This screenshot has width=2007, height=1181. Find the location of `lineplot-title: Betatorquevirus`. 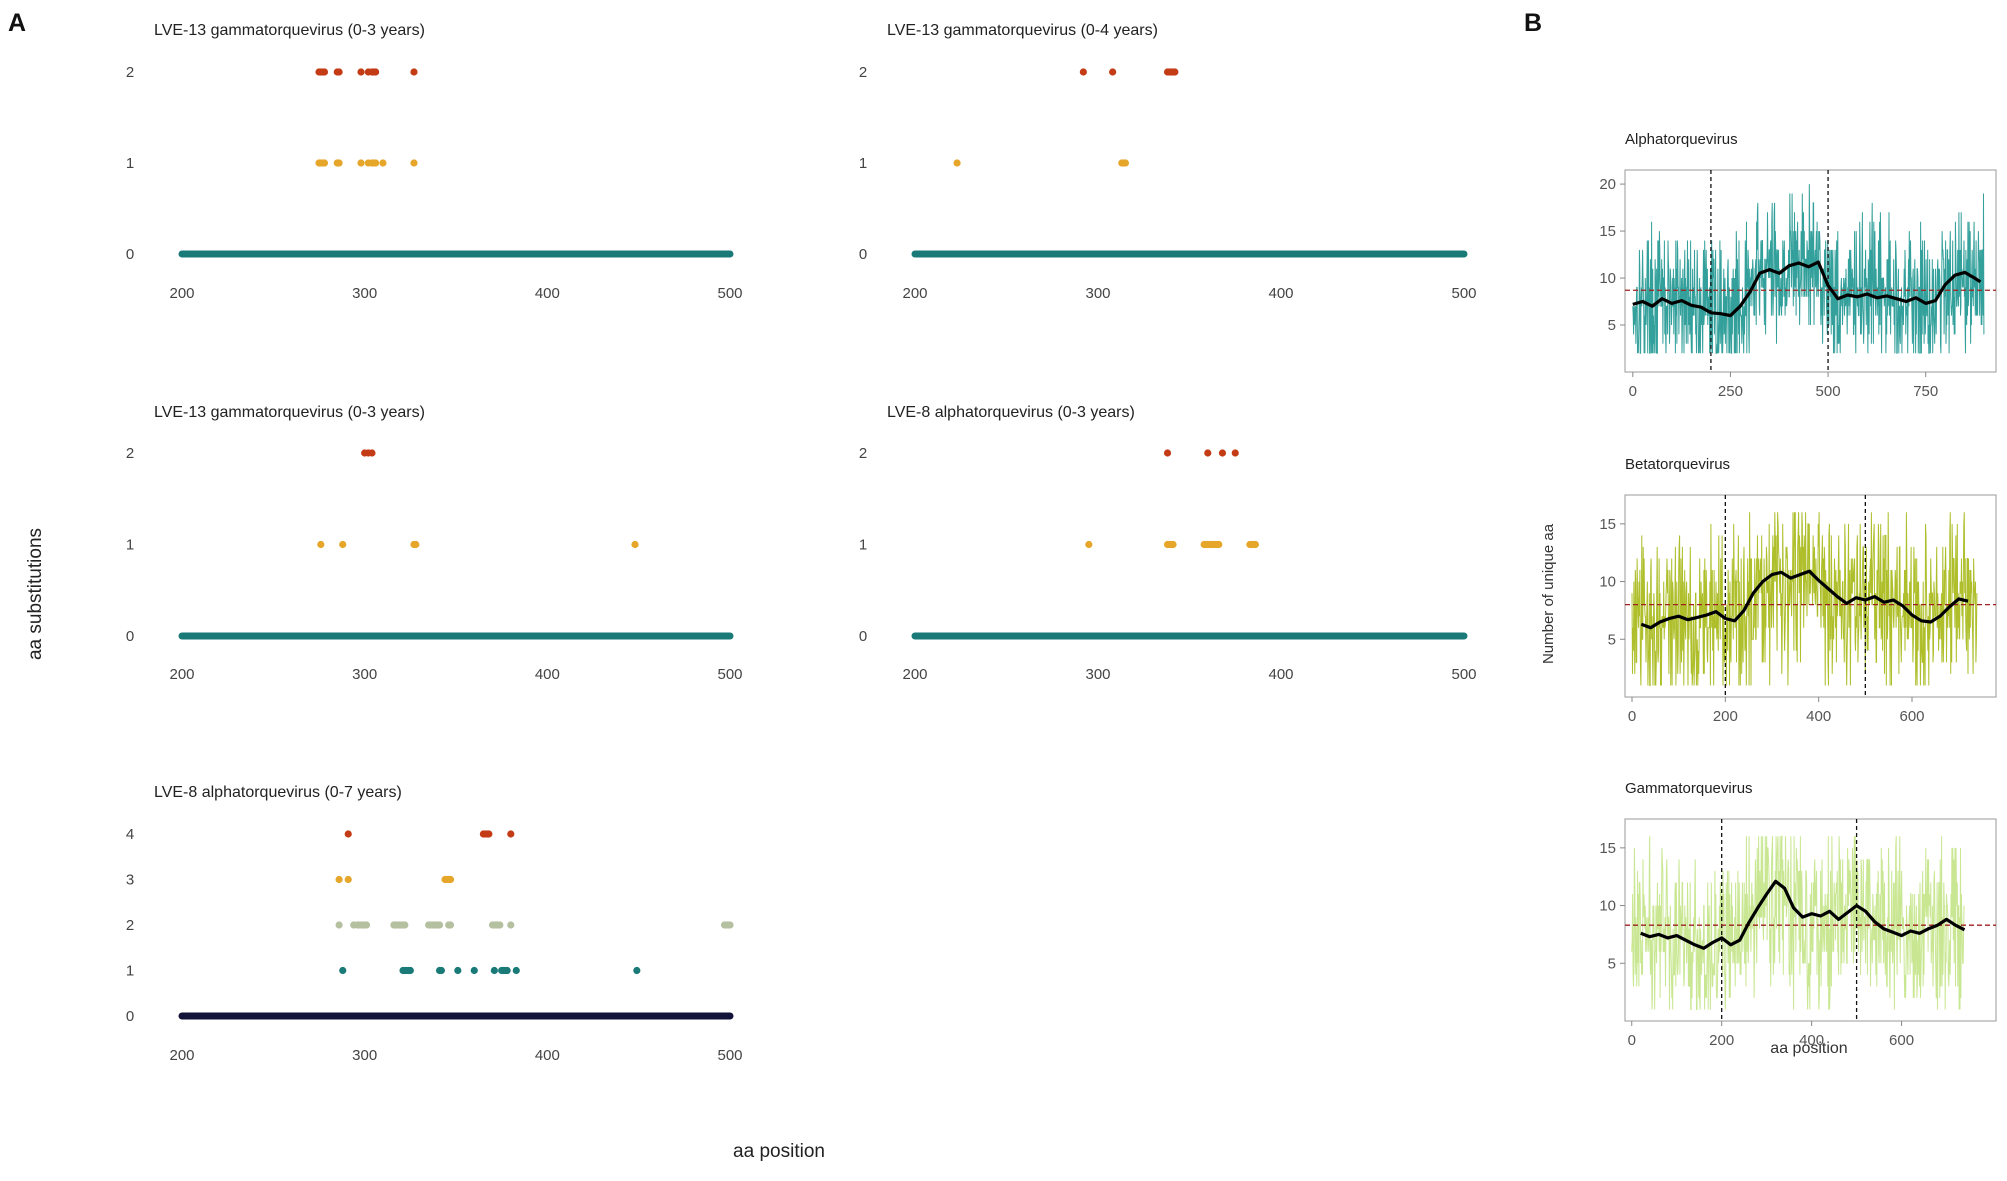

lineplot-title: Betatorquevirus is located at coordinates (1677, 464).